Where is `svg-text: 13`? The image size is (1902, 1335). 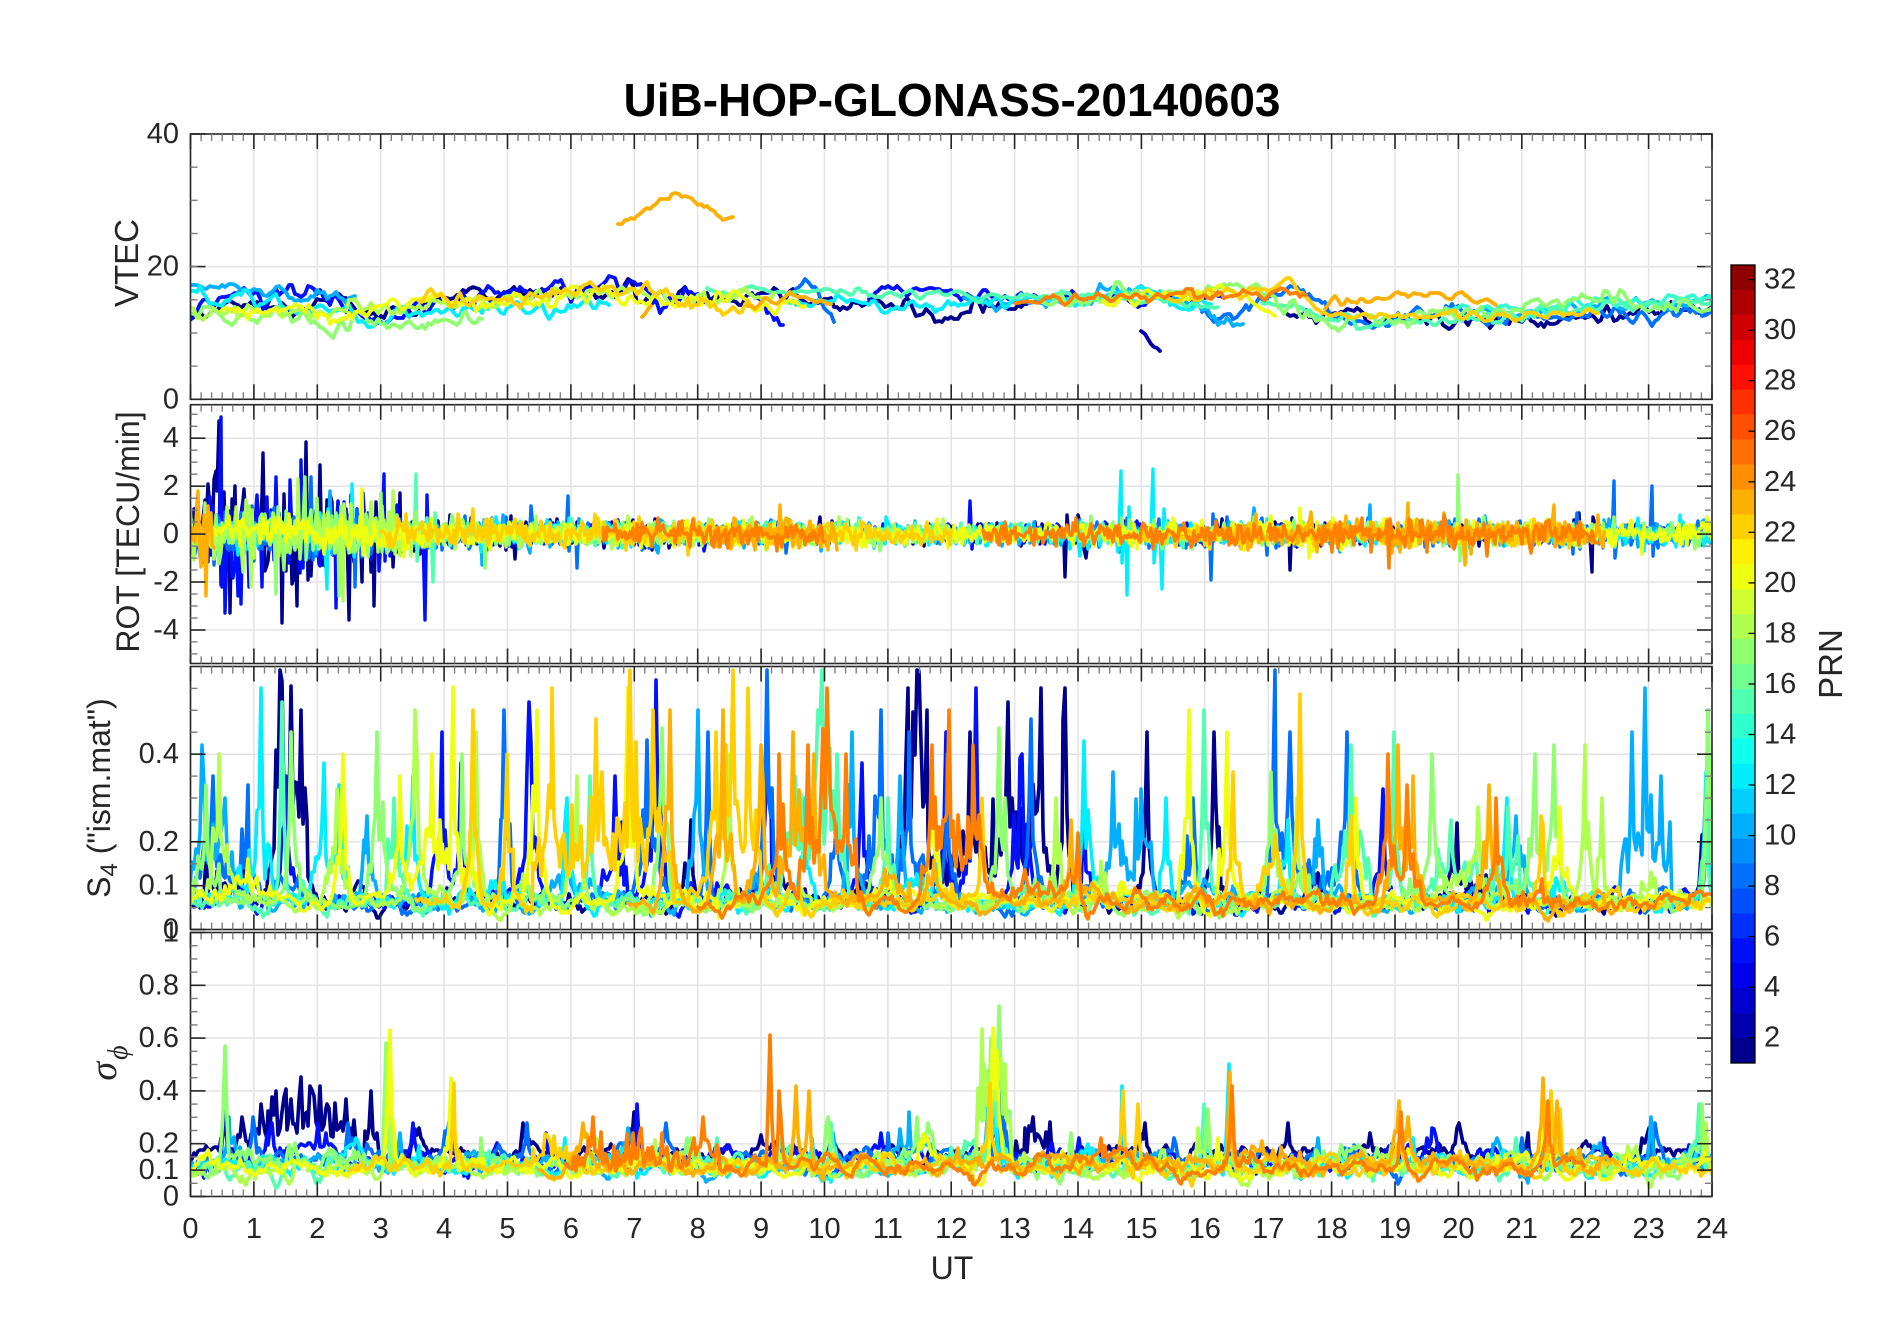
svg-text: 13 is located at coordinates (1014, 1229).